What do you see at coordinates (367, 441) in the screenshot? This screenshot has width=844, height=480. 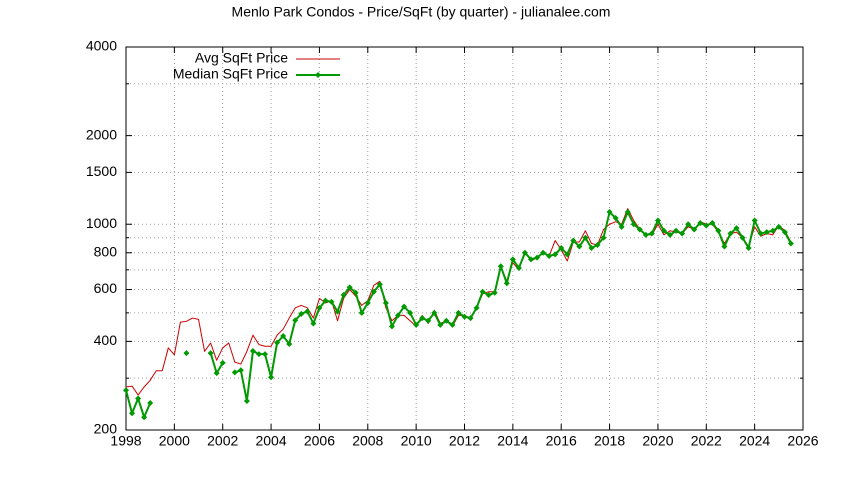 I see `x-tick-label: 2008` at bounding box center [367, 441].